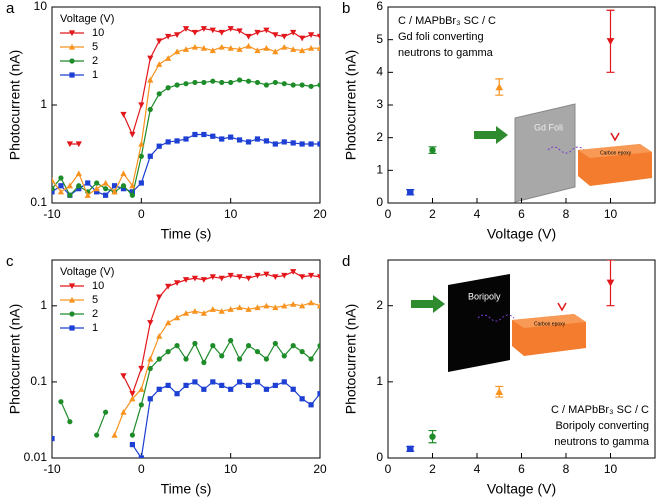 Image resolution: width=669 pixels, height=502 pixels. I want to click on foil, so click(479, 323).